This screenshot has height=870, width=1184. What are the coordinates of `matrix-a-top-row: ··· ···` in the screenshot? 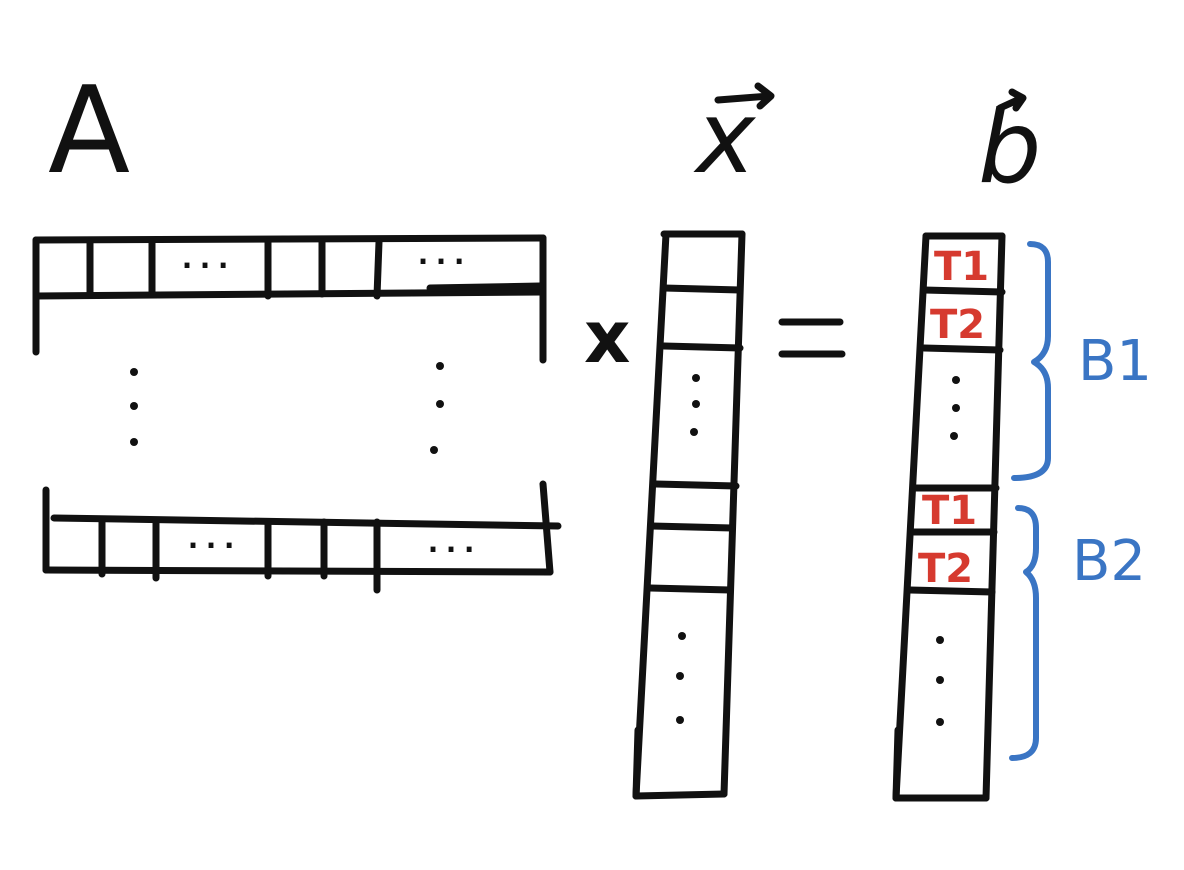 It's located at (289, 299).